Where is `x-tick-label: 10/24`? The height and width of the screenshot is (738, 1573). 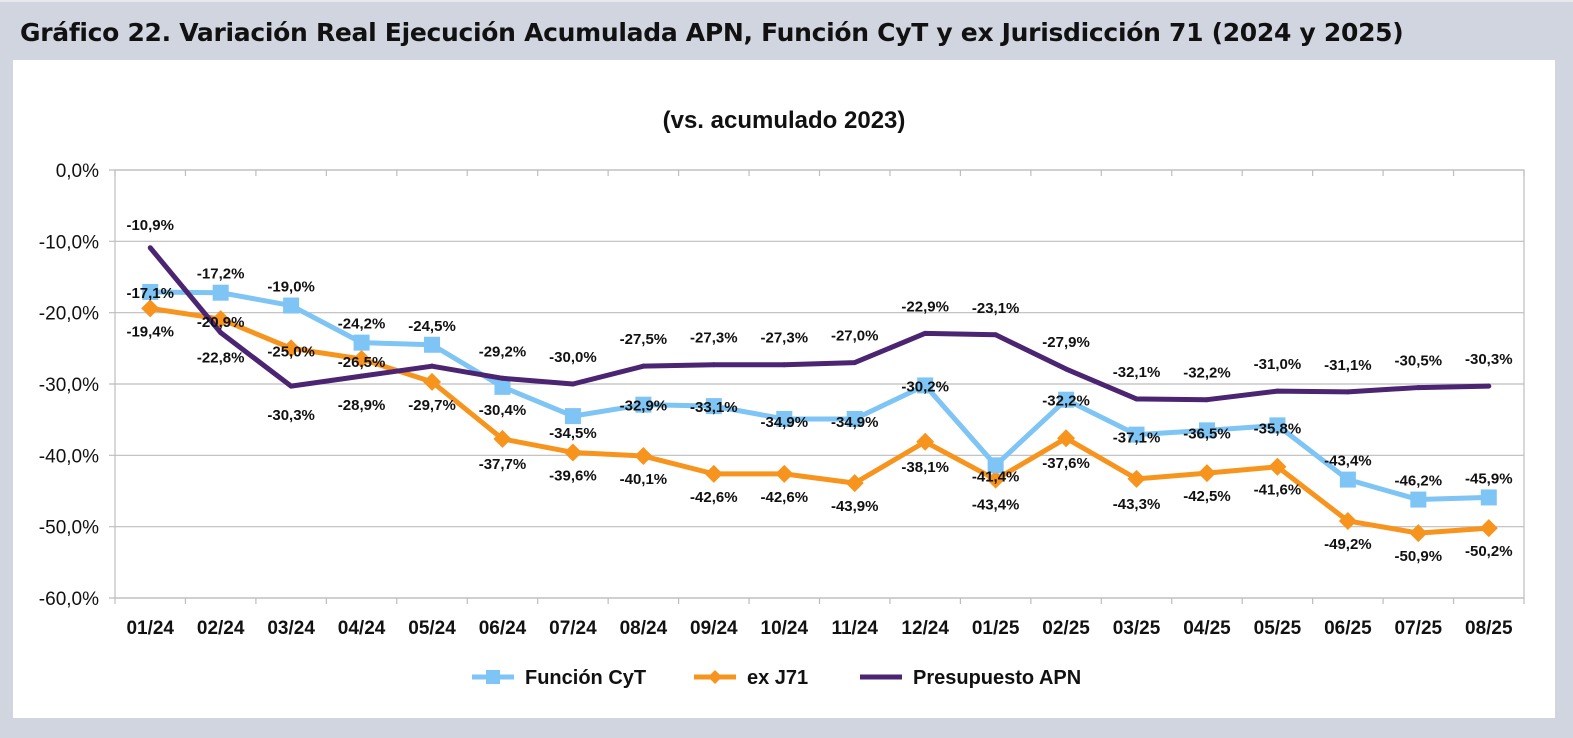
x-tick-label: 10/24 is located at coordinates (785, 628).